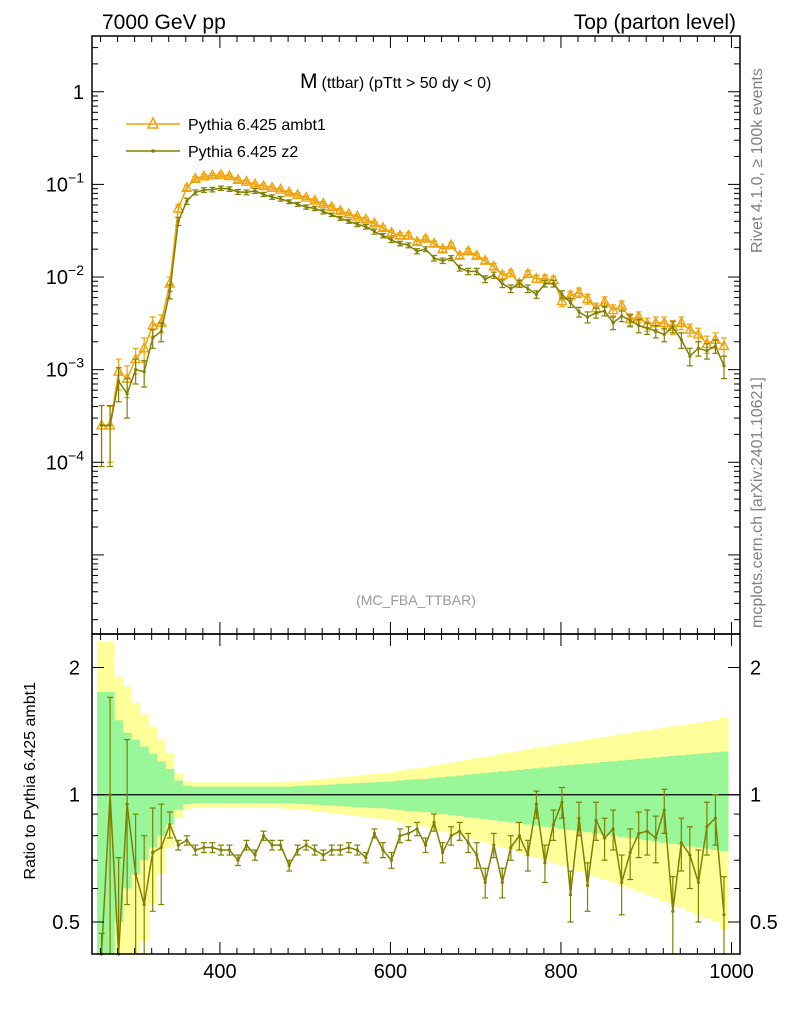 The image size is (786, 1024). I want to click on main-y-tick-label-base: 1, so click(78, 93).